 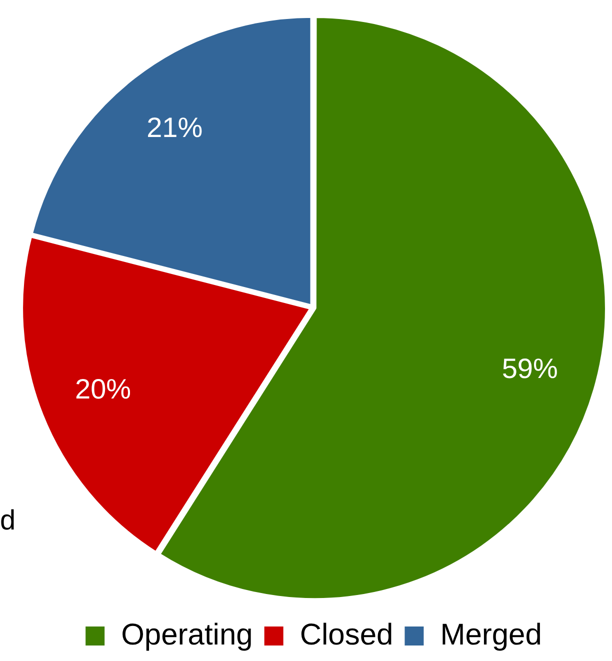 I want to click on legend-label: Operating, so click(x=187, y=635).